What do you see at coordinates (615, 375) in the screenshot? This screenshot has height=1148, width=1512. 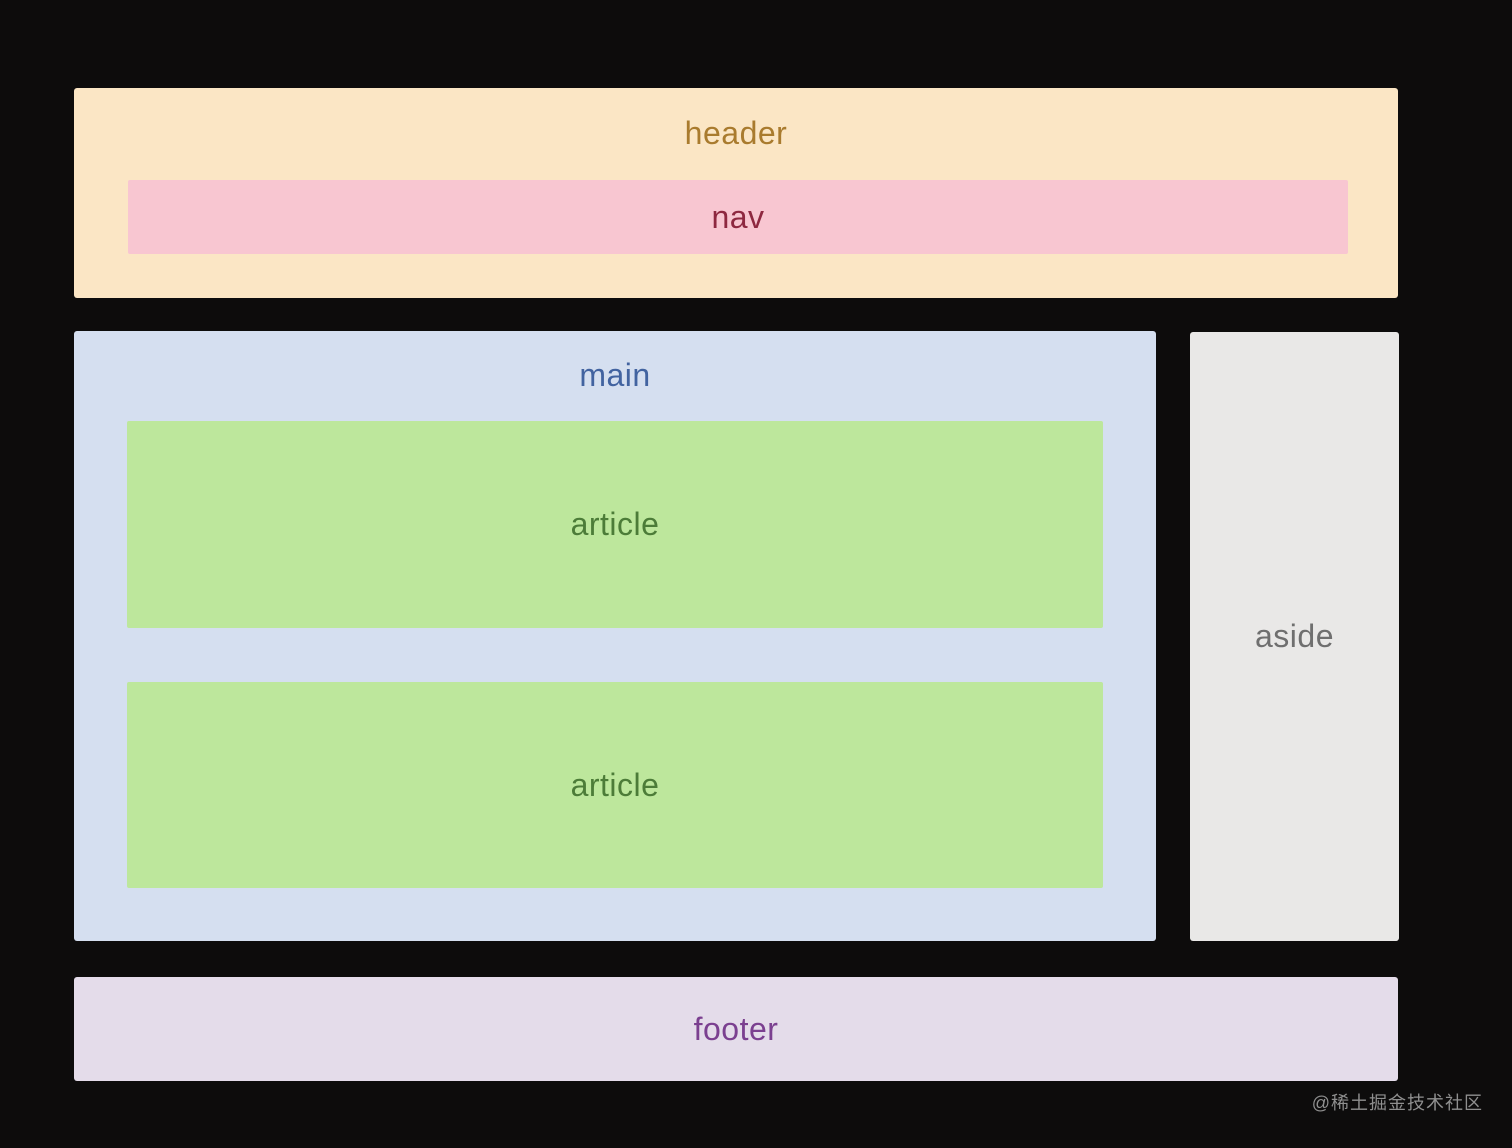 I see `main-label: main` at bounding box center [615, 375].